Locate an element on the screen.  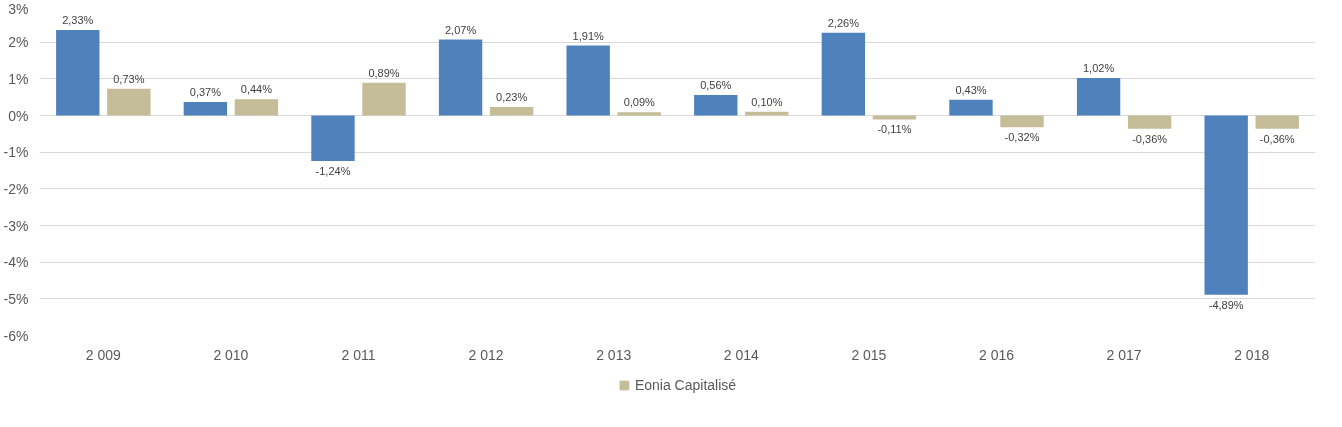
data-label: 1,02% is located at coordinates (1098, 68).